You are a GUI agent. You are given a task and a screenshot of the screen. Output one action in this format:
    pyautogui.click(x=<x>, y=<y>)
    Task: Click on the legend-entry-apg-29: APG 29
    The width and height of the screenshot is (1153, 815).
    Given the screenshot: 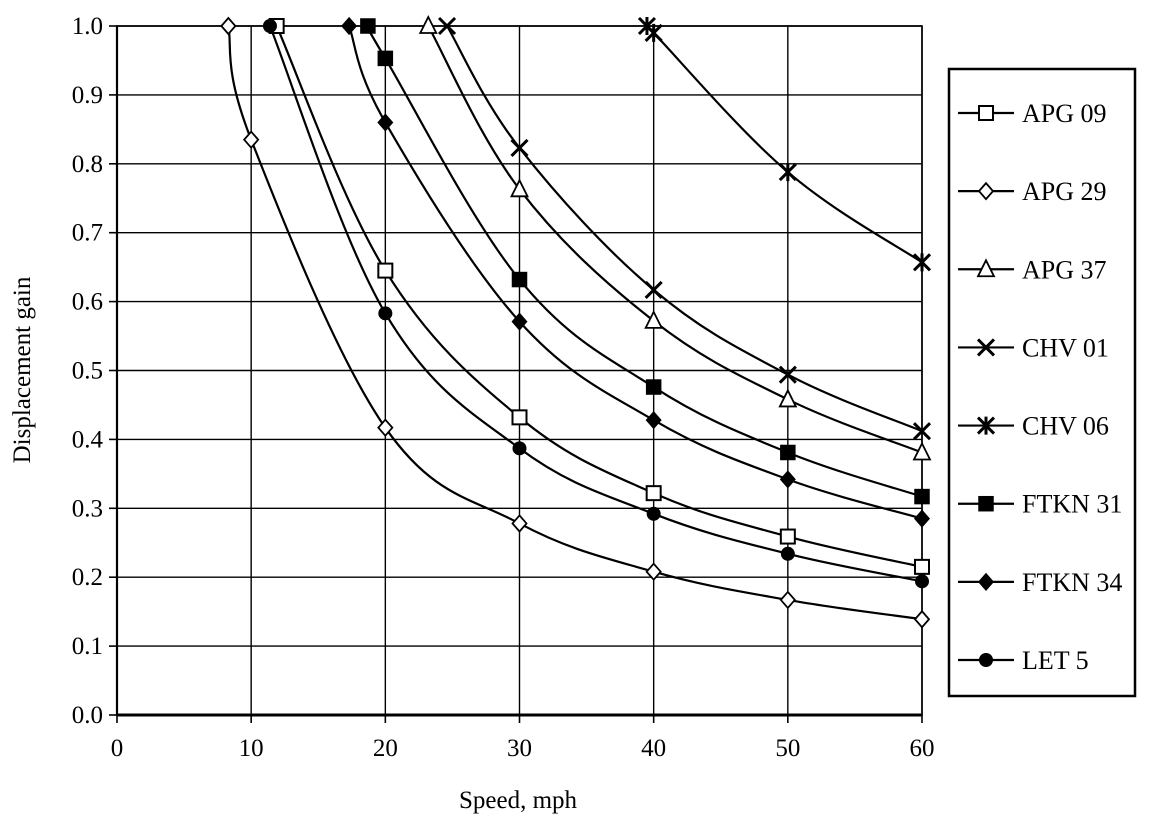 What is the action you would take?
    pyautogui.click(x=1032, y=191)
    